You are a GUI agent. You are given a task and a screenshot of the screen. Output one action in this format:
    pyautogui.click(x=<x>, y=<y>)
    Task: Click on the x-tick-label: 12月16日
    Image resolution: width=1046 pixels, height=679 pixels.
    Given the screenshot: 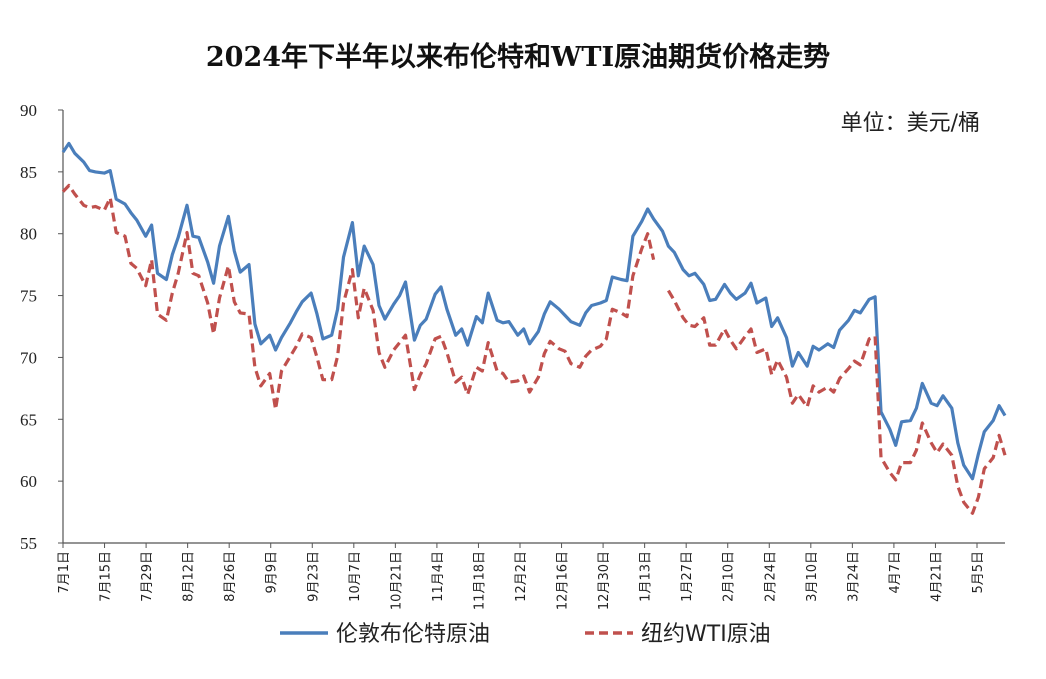 What is the action you would take?
    pyautogui.click(x=563, y=580)
    